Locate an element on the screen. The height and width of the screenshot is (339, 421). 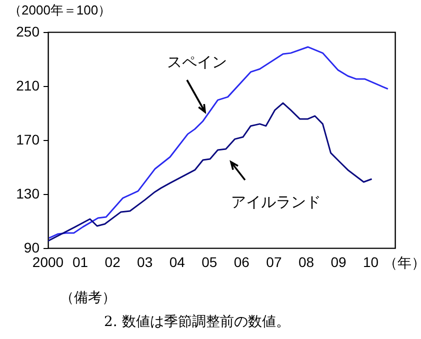
x-tick-label: 05 is located at coordinates (210, 262).